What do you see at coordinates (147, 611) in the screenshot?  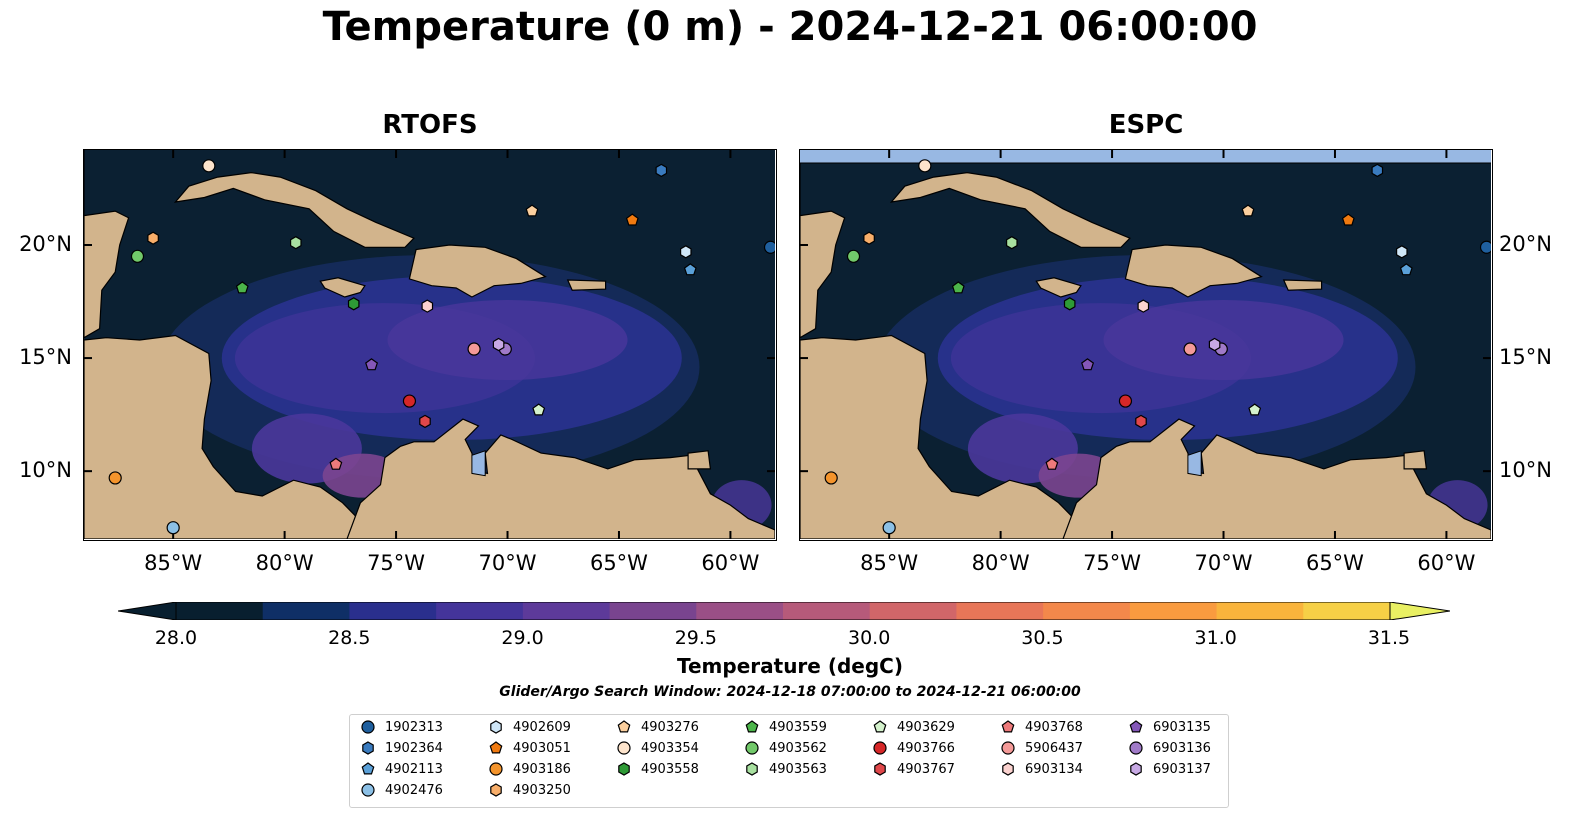 I see `colorbar-extend-low` at bounding box center [147, 611].